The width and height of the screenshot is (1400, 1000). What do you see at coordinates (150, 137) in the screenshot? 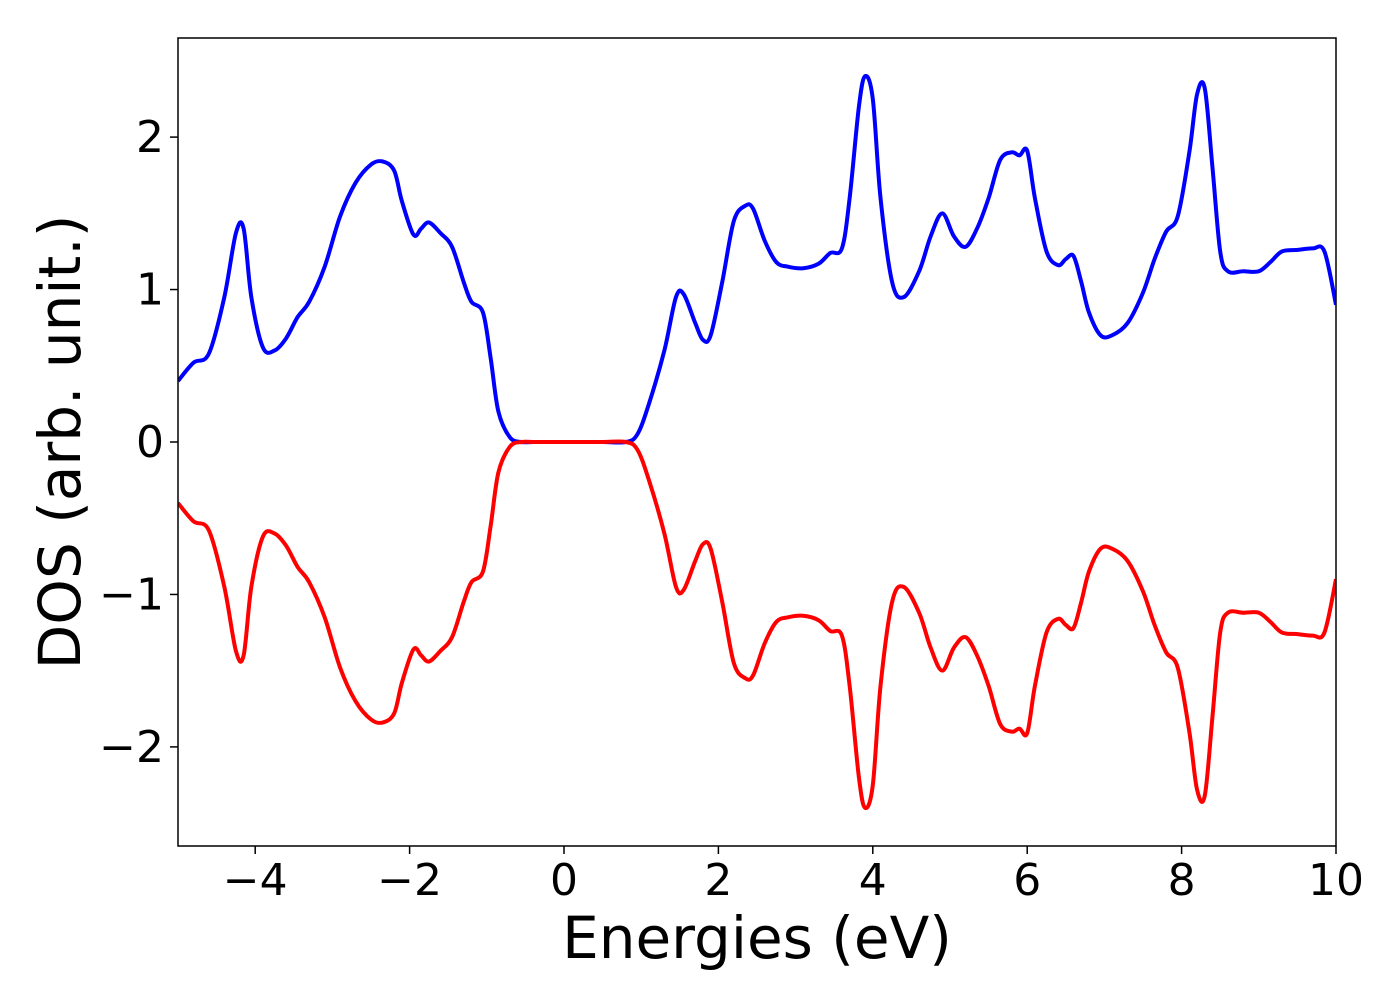
I see `y-tick-label: 2` at bounding box center [150, 137].